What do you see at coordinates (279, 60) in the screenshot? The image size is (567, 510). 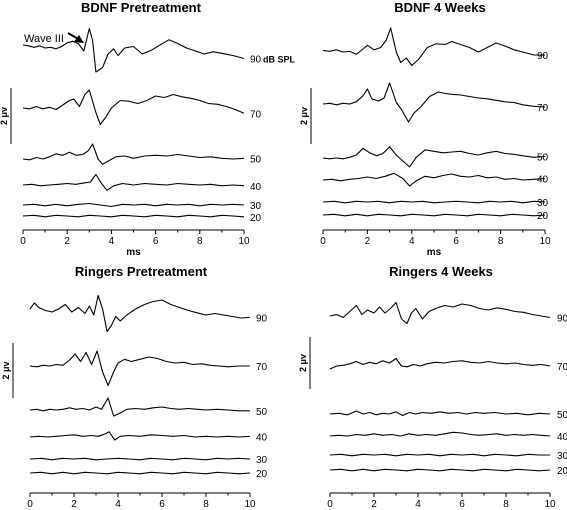 I see `unit-label: dB SPL` at bounding box center [279, 60].